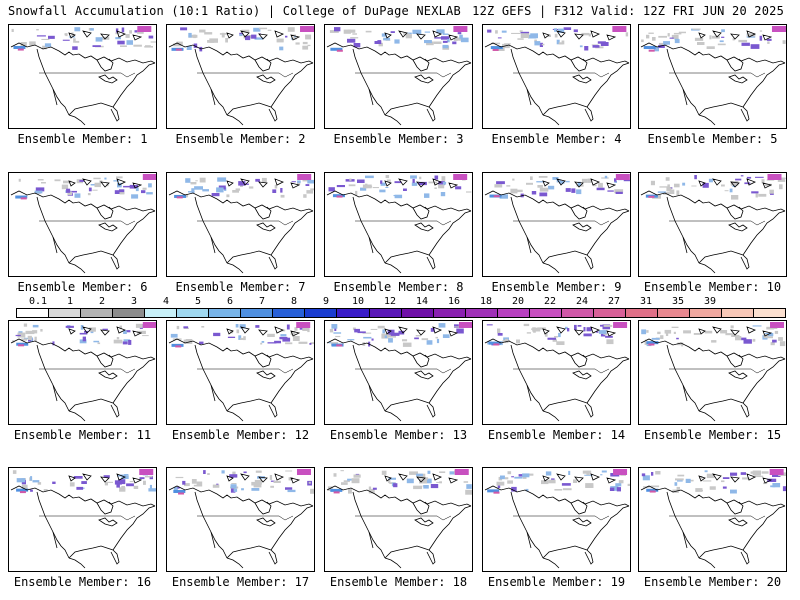 The height and width of the screenshot is (600, 800). I want to click on ensemble-member-panel: Ensemble Member: 20, so click(712, 528).